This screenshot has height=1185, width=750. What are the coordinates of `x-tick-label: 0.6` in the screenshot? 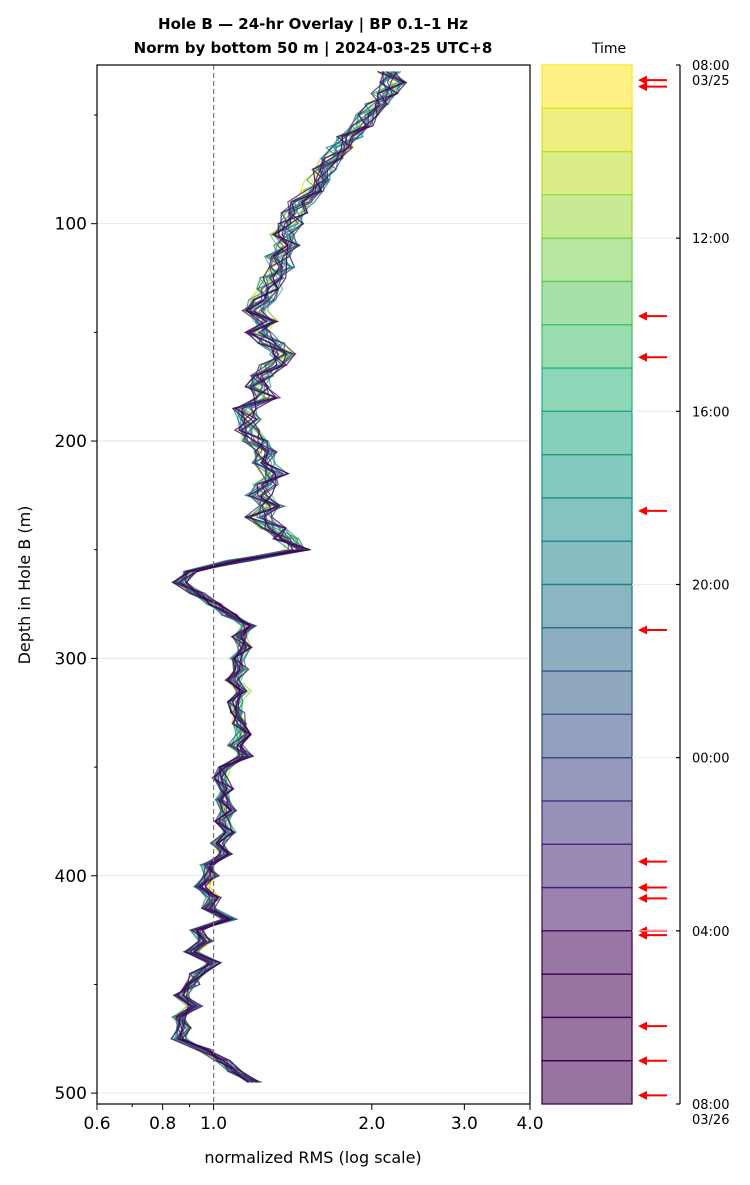 It's located at (96, 1124).